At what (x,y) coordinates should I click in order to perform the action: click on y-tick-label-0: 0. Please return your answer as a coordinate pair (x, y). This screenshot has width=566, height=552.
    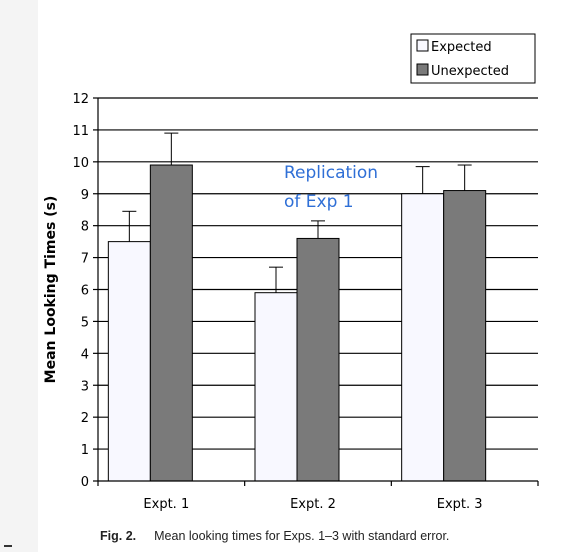
    Looking at the image, I should click on (85, 482).